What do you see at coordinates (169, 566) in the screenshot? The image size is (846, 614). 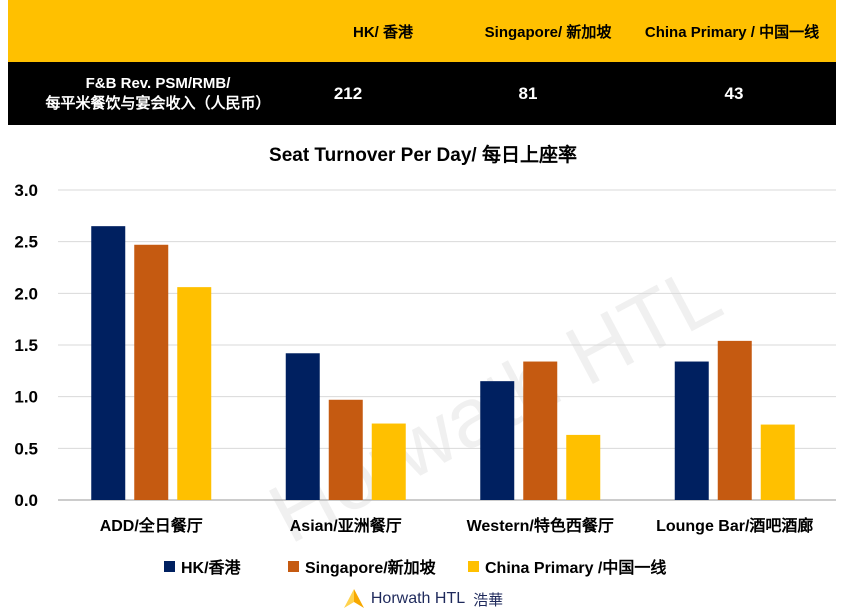 I see `legend-swatch-hk` at bounding box center [169, 566].